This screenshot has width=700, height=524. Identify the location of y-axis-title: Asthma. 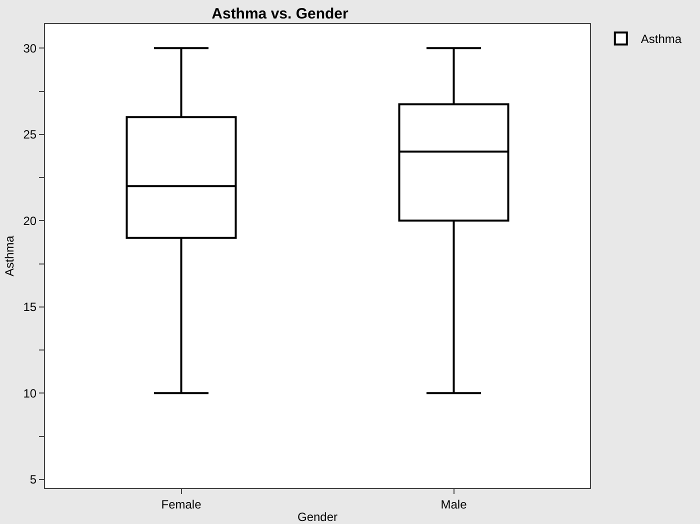
(9, 255).